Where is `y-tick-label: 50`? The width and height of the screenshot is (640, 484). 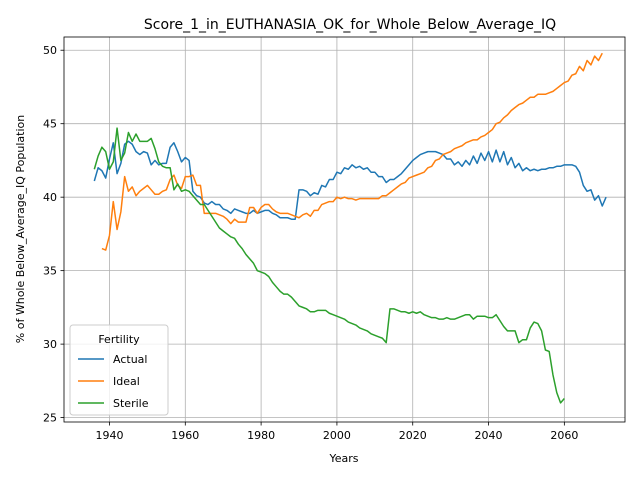 y-tick-label: 50 is located at coordinates (50, 50).